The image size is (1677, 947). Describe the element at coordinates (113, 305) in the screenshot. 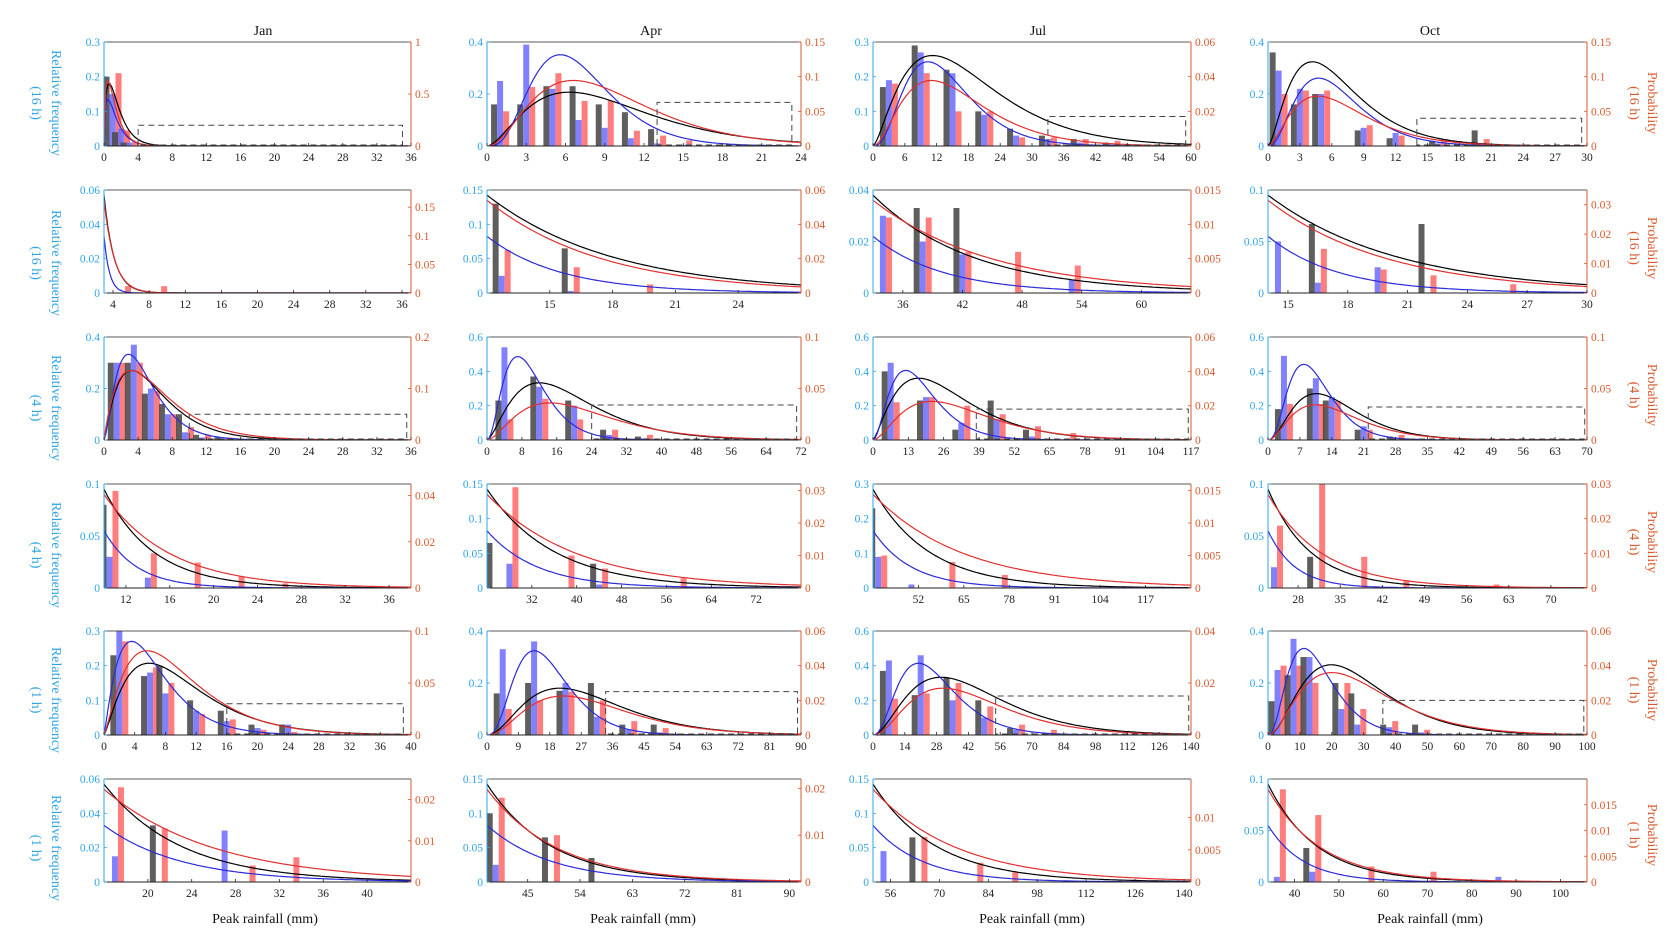

I see `x-tick-label-0: 4` at that location.